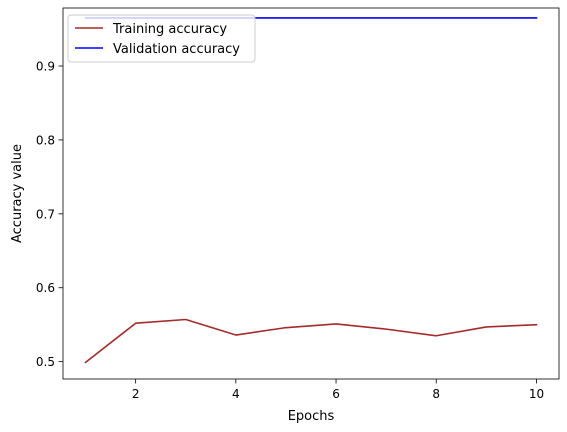  I want to click on legend-label-training: Training accuracy, so click(169, 29).